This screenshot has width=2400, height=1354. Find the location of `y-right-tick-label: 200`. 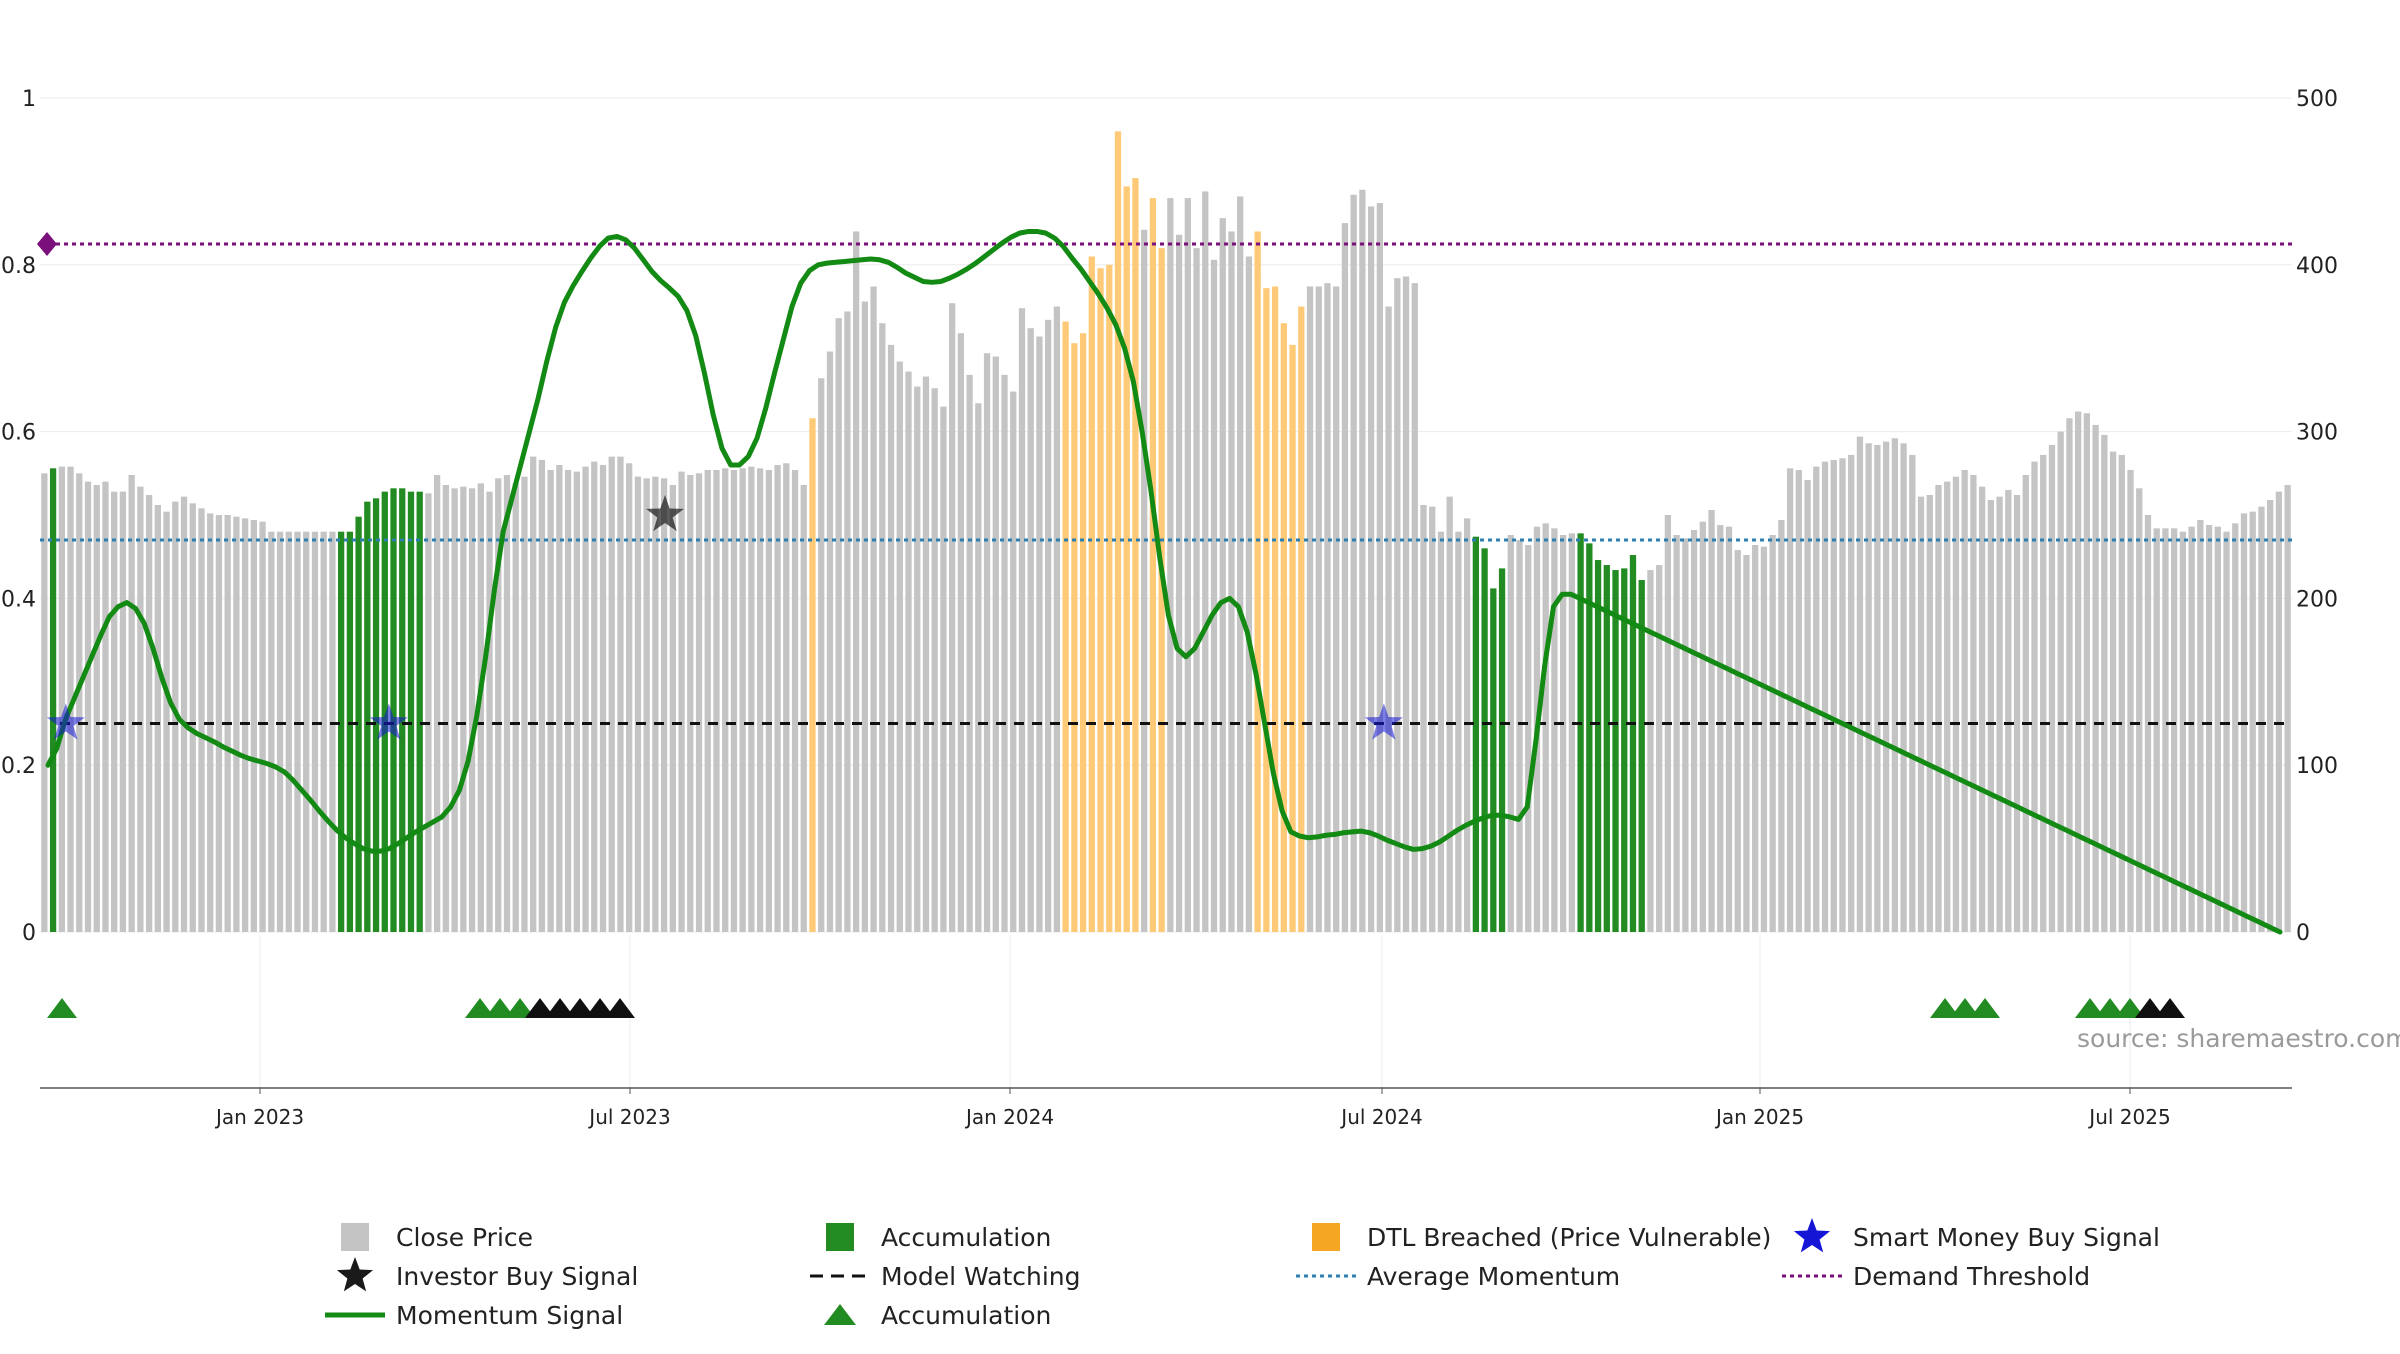

y-right-tick-label: 200 is located at coordinates (2317, 599).